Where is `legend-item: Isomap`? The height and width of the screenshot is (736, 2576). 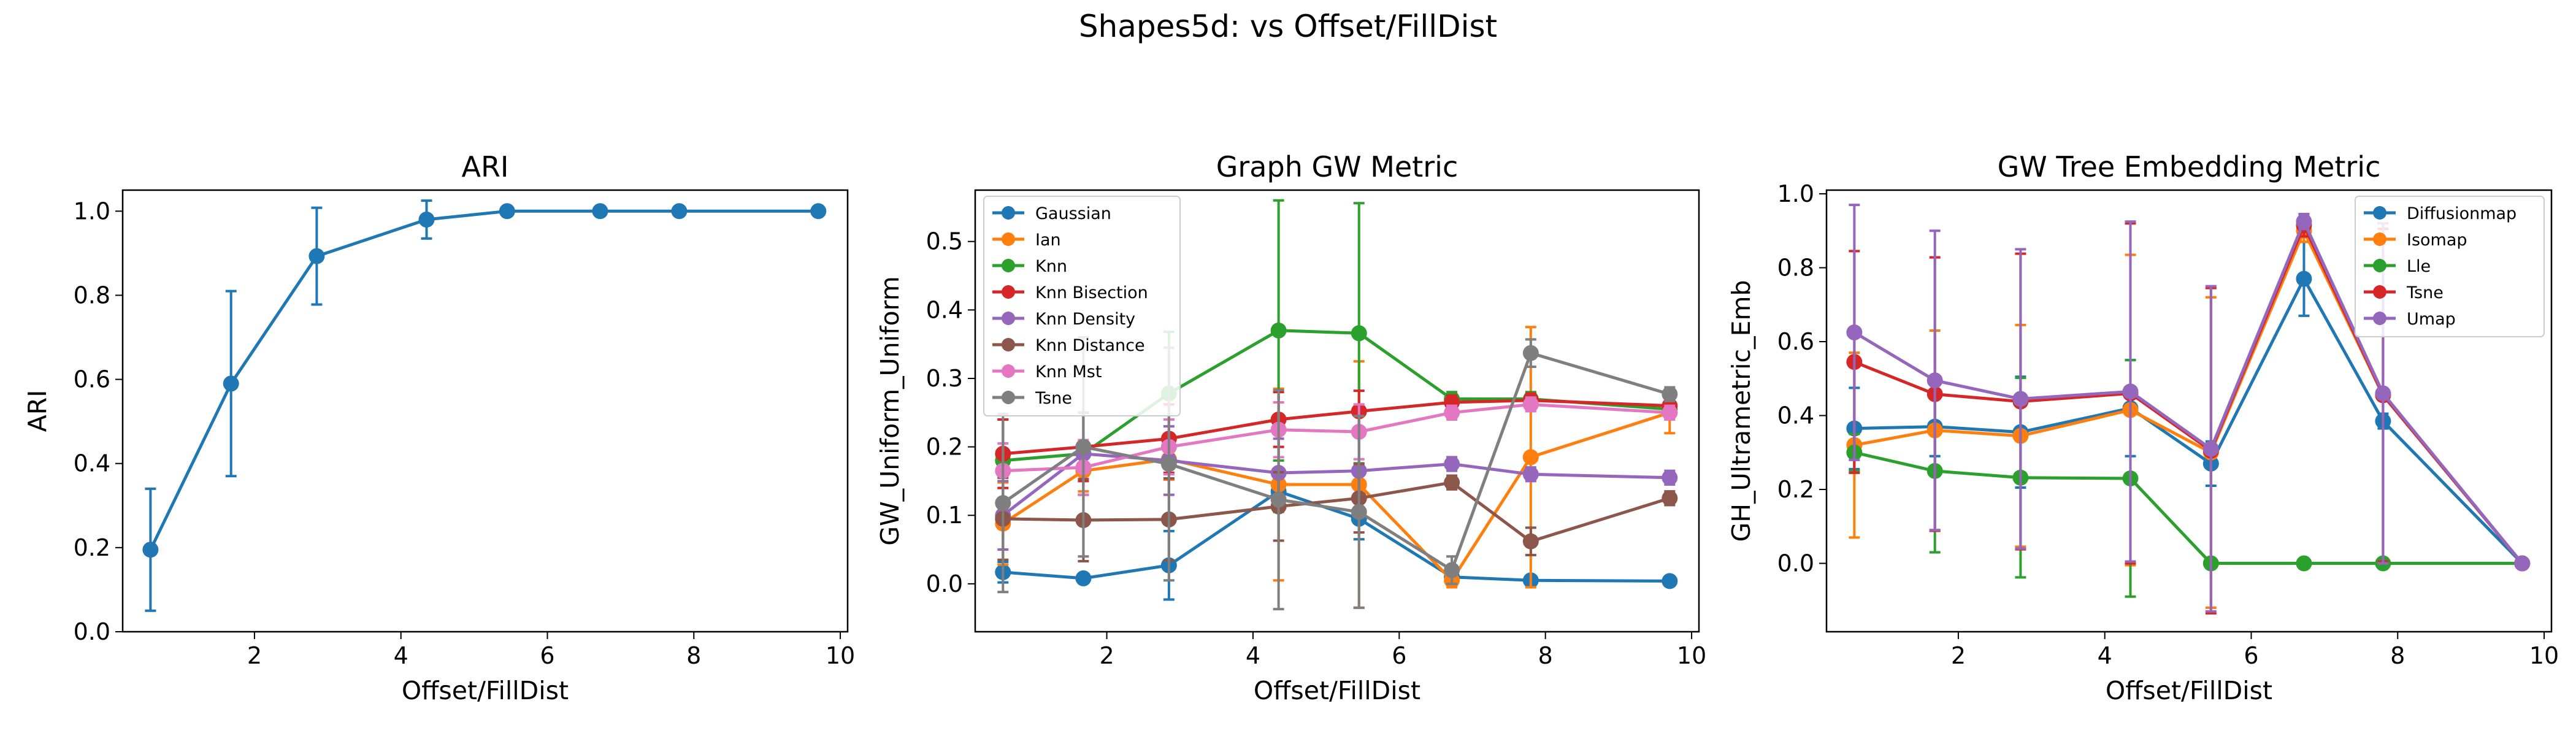
legend-item: Isomap is located at coordinates (2415, 240).